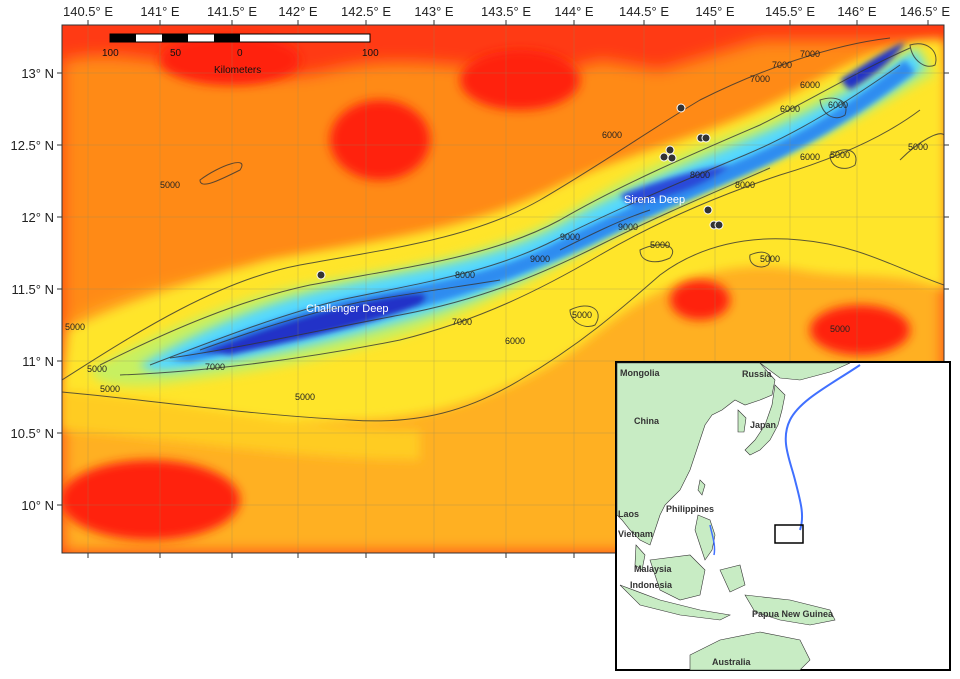  I want to click on lat-tick-label: 12.5° N, so click(32, 145).